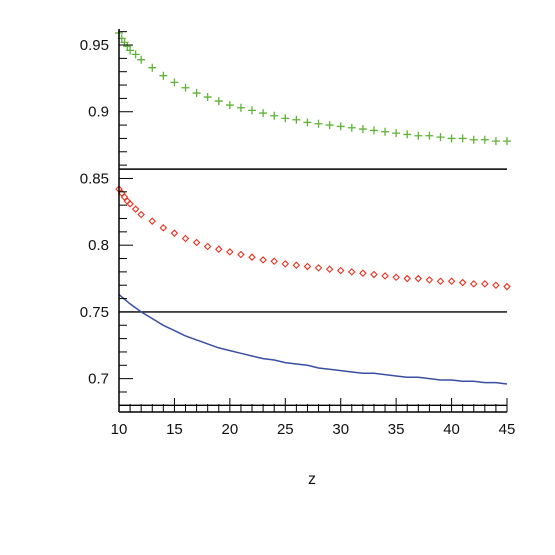 The width and height of the screenshot is (555, 555). Describe the element at coordinates (119, 429) in the screenshot. I see `x-tick-label: 10` at that location.